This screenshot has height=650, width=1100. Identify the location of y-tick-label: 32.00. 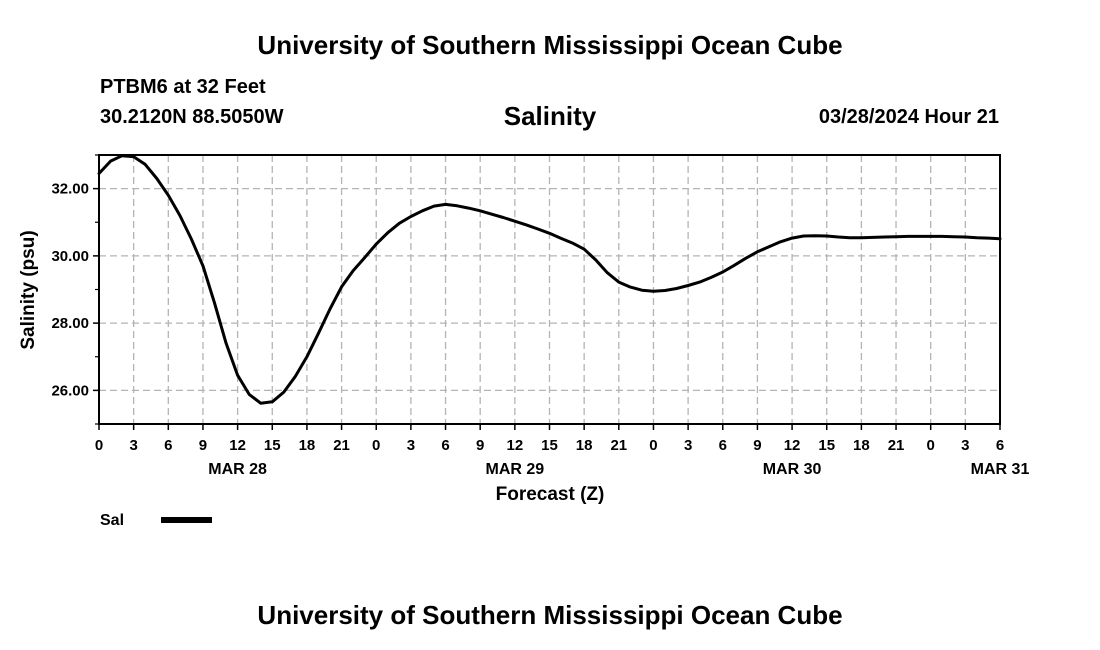
(70, 189).